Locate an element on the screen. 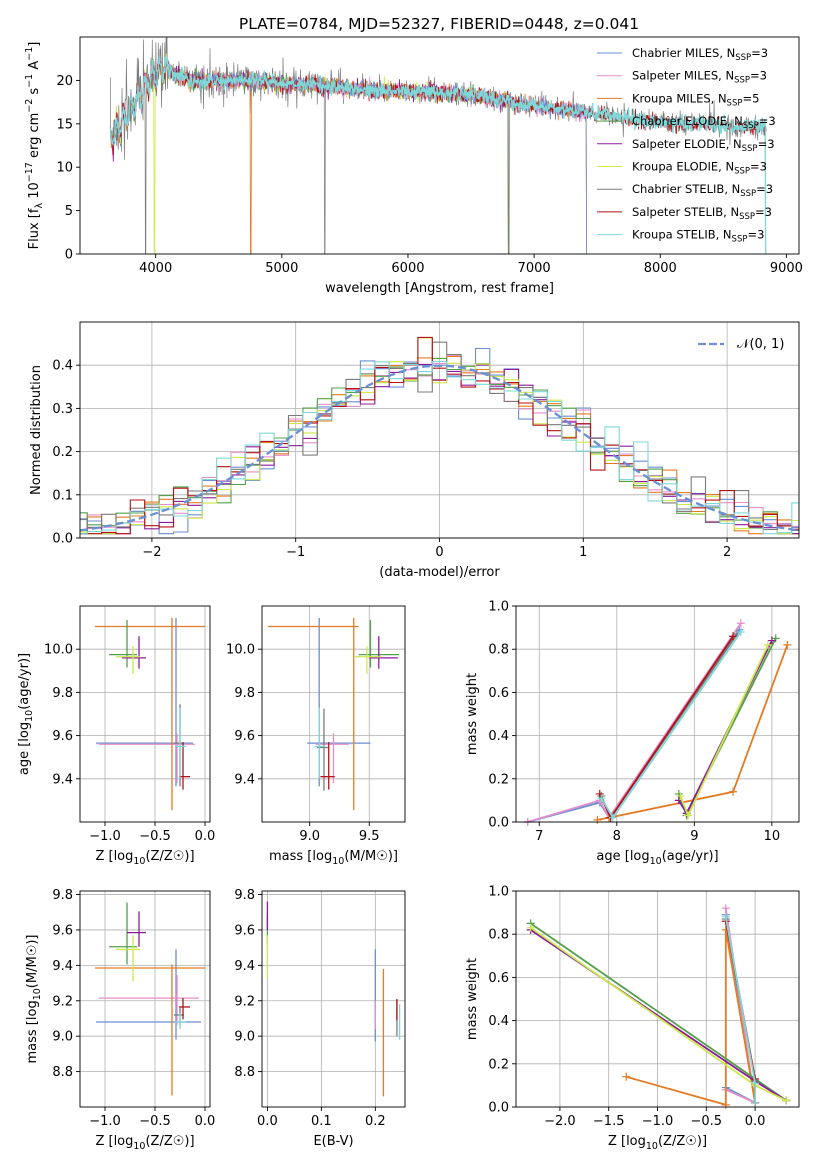 This screenshot has height=1170, width=819. legend-entry: Chabrier STELIB, NSSP=3 is located at coordinates (702, 190).